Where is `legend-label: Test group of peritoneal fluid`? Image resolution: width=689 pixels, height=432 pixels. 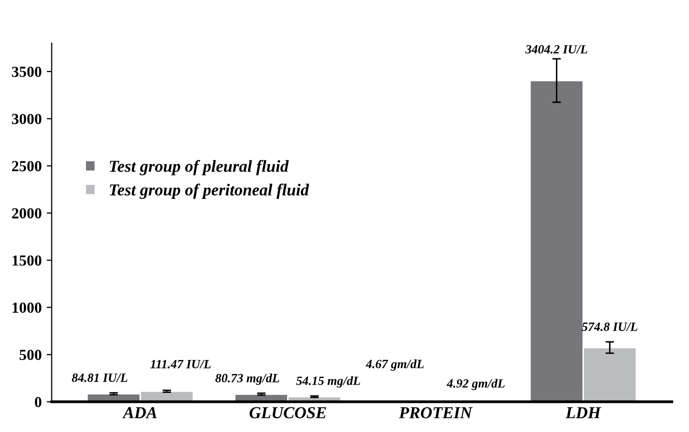 legend-label: Test group of peritoneal fluid is located at coordinates (210, 191).